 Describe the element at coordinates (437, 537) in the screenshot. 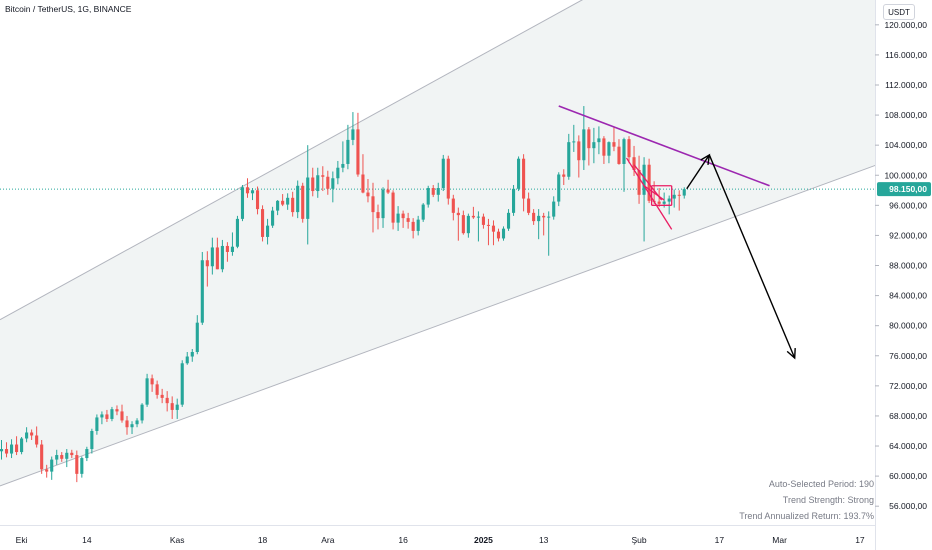

I see `time-axis: Eki 14 Kas 18 Ara 16 2025 13 Şub 17 Mar 17` at that location.